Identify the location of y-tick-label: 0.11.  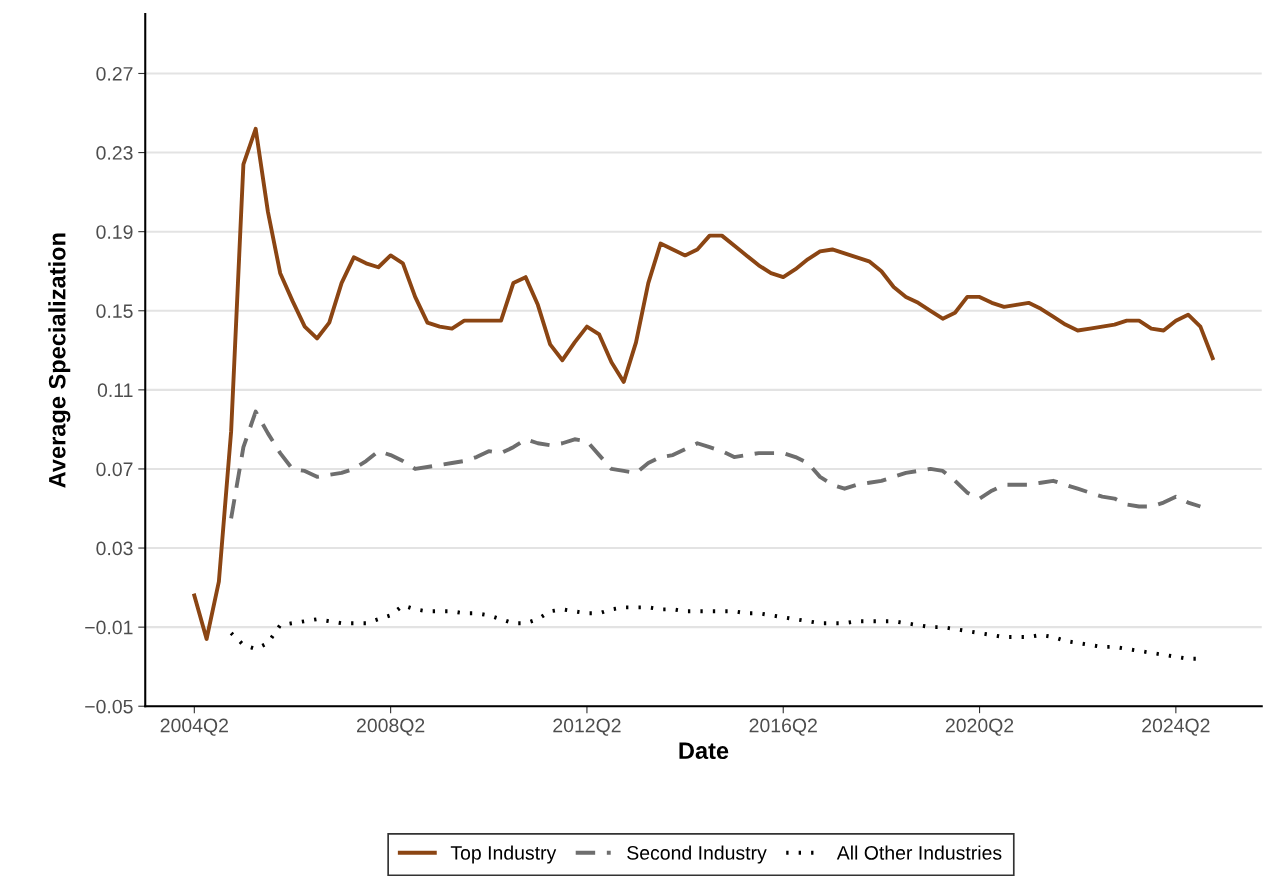
(115, 390).